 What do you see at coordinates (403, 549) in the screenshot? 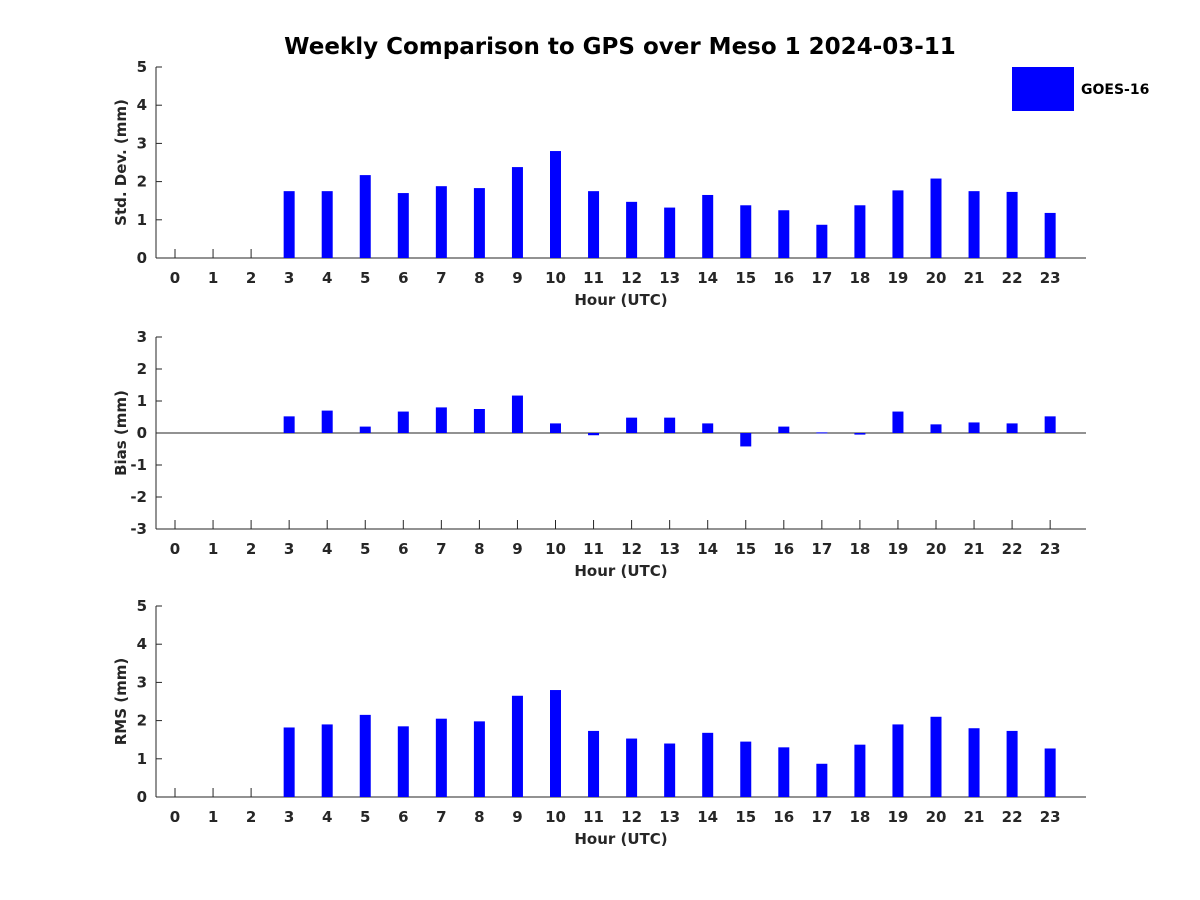
I see `x-tick-label: 6` at bounding box center [403, 549].